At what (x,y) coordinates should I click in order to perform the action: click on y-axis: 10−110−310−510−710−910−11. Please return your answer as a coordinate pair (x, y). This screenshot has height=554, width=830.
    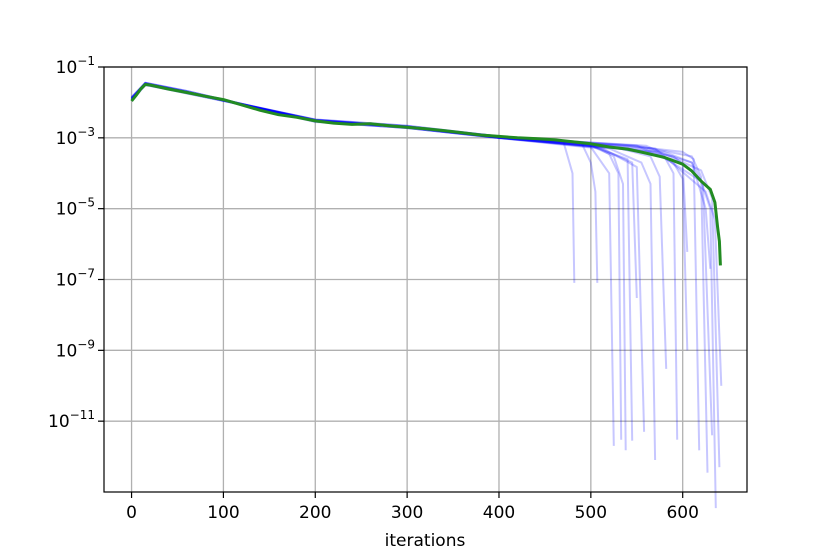
    Looking at the image, I should click on (76, 243).